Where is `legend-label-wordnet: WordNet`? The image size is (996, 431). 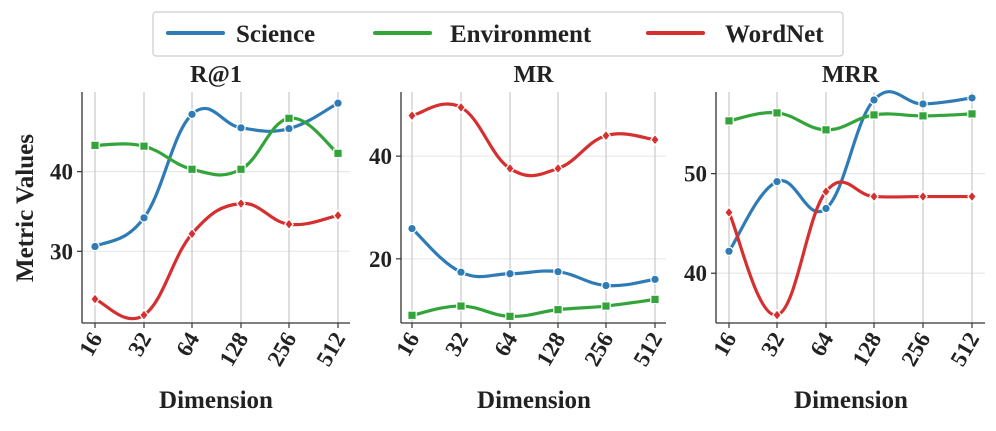 legend-label-wordnet: WordNet is located at coordinates (774, 34).